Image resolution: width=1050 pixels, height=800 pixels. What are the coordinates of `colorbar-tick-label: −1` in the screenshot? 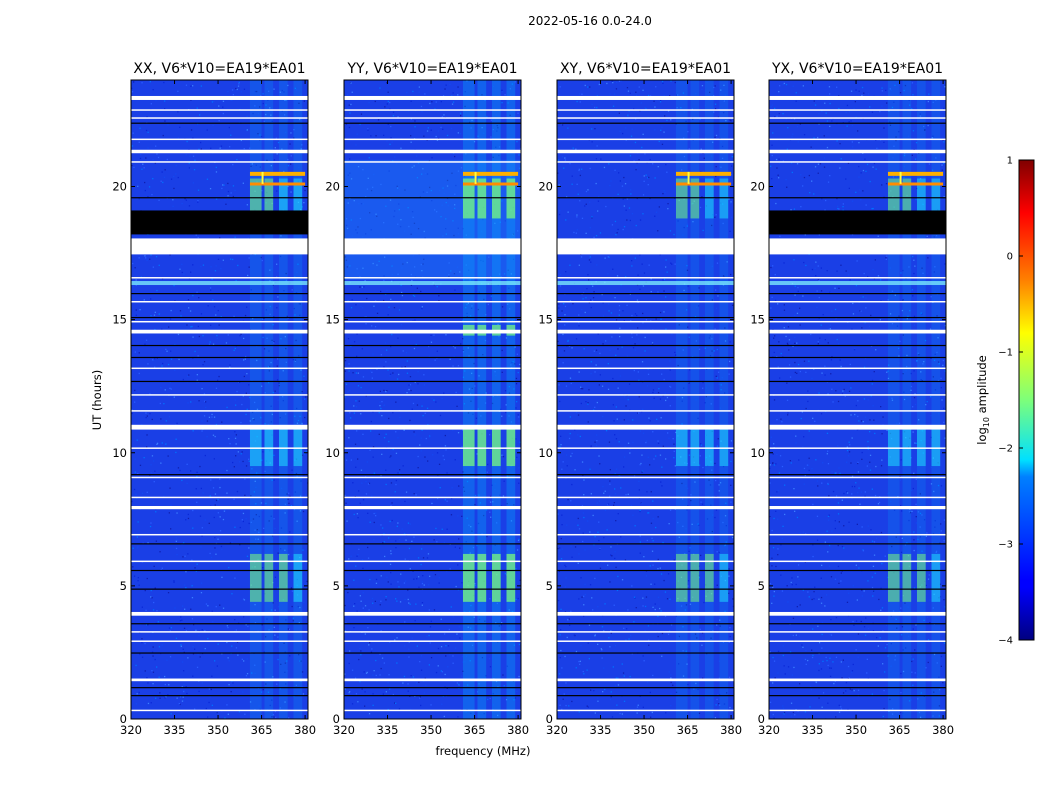 It's located at (1005, 353).